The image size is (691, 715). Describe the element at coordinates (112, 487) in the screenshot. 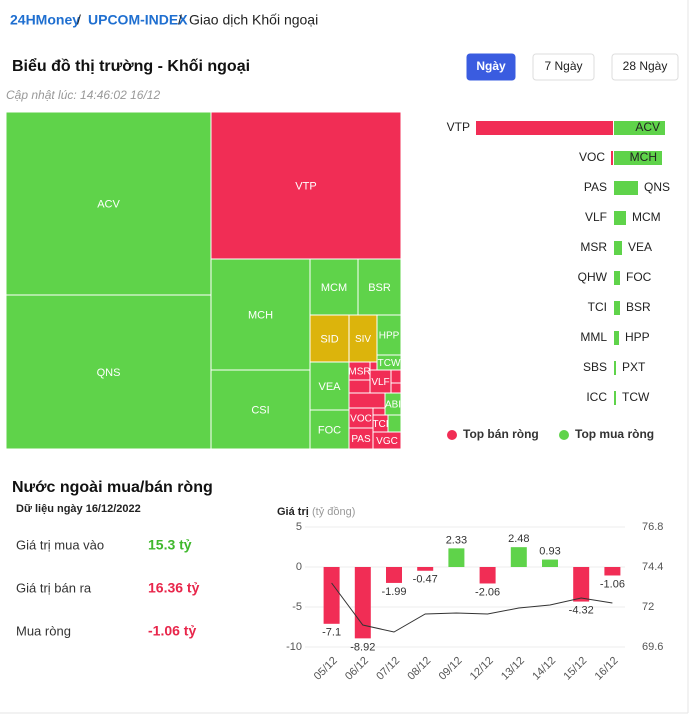

I see `summary-title: Nước ngoài mua/bán ròng` at that location.